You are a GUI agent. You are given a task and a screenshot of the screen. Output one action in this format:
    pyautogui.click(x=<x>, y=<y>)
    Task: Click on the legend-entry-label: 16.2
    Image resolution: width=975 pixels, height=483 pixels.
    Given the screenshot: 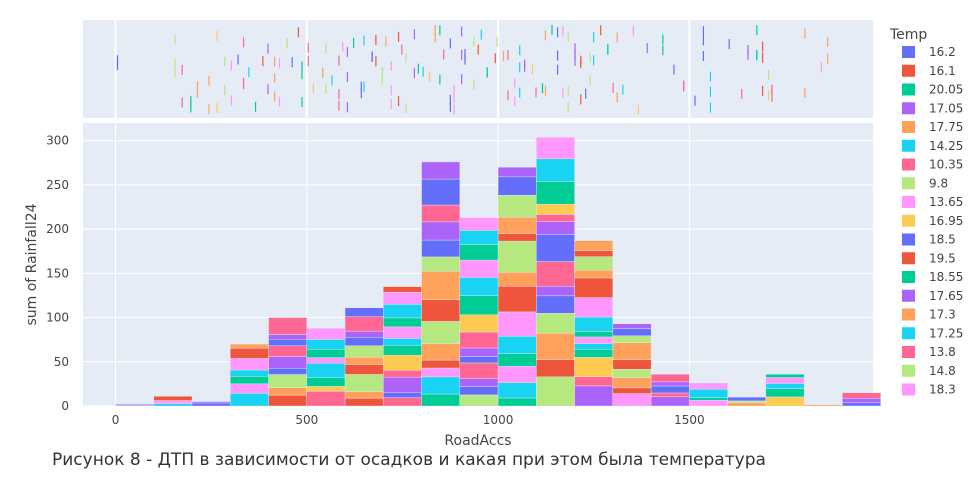 What is the action you would take?
    pyautogui.click(x=942, y=52)
    